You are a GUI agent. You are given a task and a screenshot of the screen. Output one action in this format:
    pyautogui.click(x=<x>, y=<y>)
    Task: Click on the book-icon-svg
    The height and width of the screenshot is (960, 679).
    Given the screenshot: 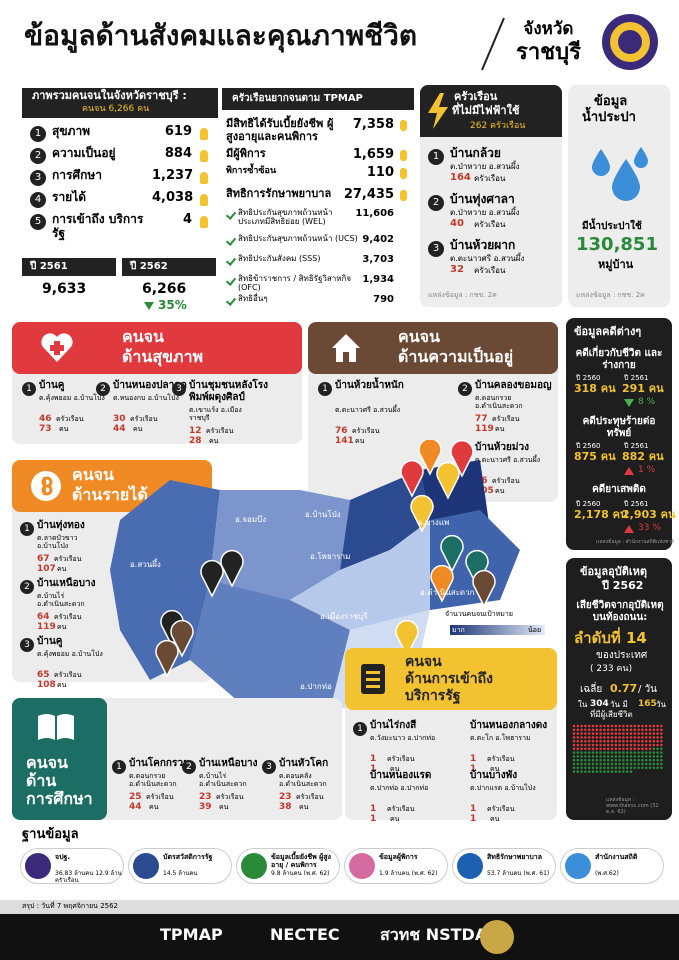 What is the action you would take?
    pyautogui.click(x=56, y=727)
    